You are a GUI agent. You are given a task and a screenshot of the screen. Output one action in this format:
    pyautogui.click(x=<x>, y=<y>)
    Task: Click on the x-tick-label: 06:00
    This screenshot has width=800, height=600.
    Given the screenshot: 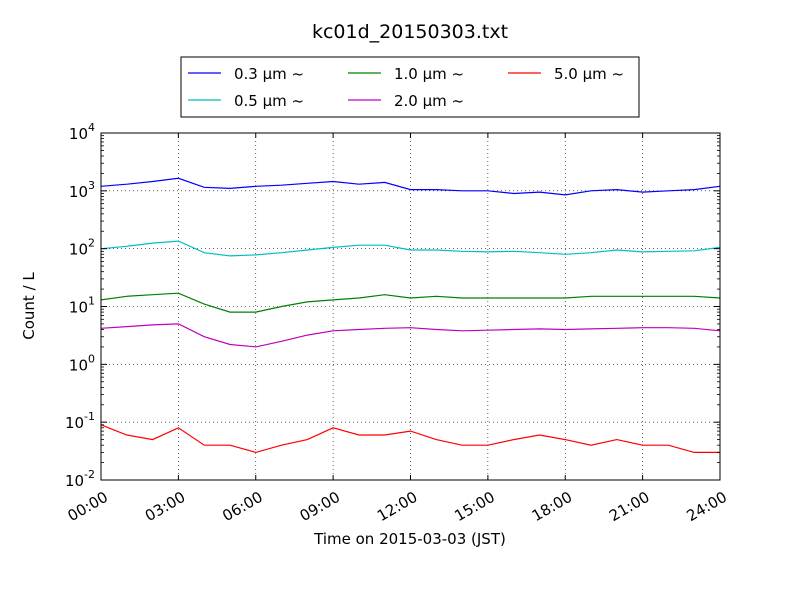 What is the action you would take?
    pyautogui.click(x=242, y=506)
    